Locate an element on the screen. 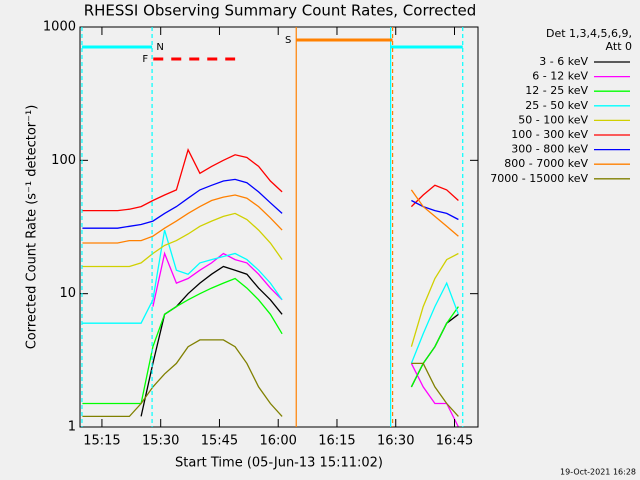 This screenshot has width=640, height=480. flag-label: F is located at coordinates (145, 59).